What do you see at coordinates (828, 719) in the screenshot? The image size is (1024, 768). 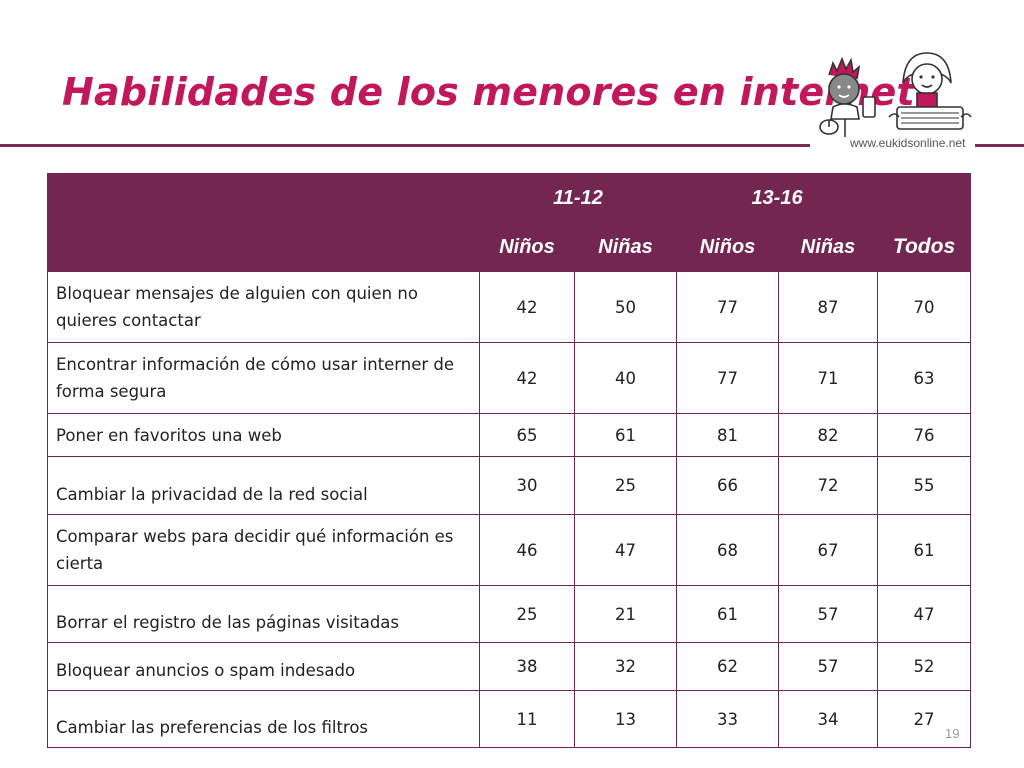 I see `cell-value: 34` at bounding box center [828, 719].